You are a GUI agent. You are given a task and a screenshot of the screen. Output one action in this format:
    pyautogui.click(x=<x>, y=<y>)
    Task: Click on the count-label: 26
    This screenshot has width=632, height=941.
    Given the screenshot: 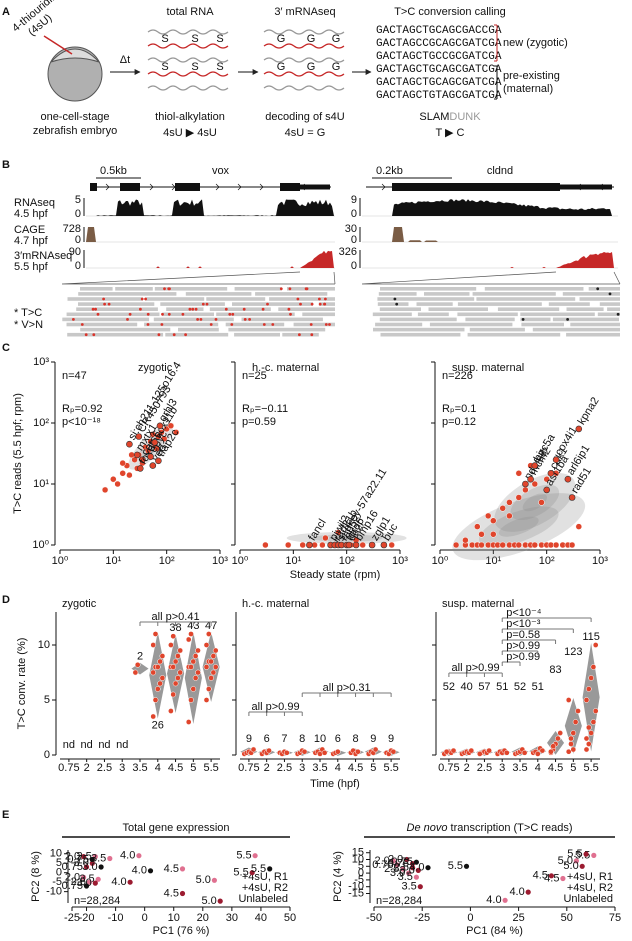 What is the action you would take?
    pyautogui.click(x=158, y=725)
    